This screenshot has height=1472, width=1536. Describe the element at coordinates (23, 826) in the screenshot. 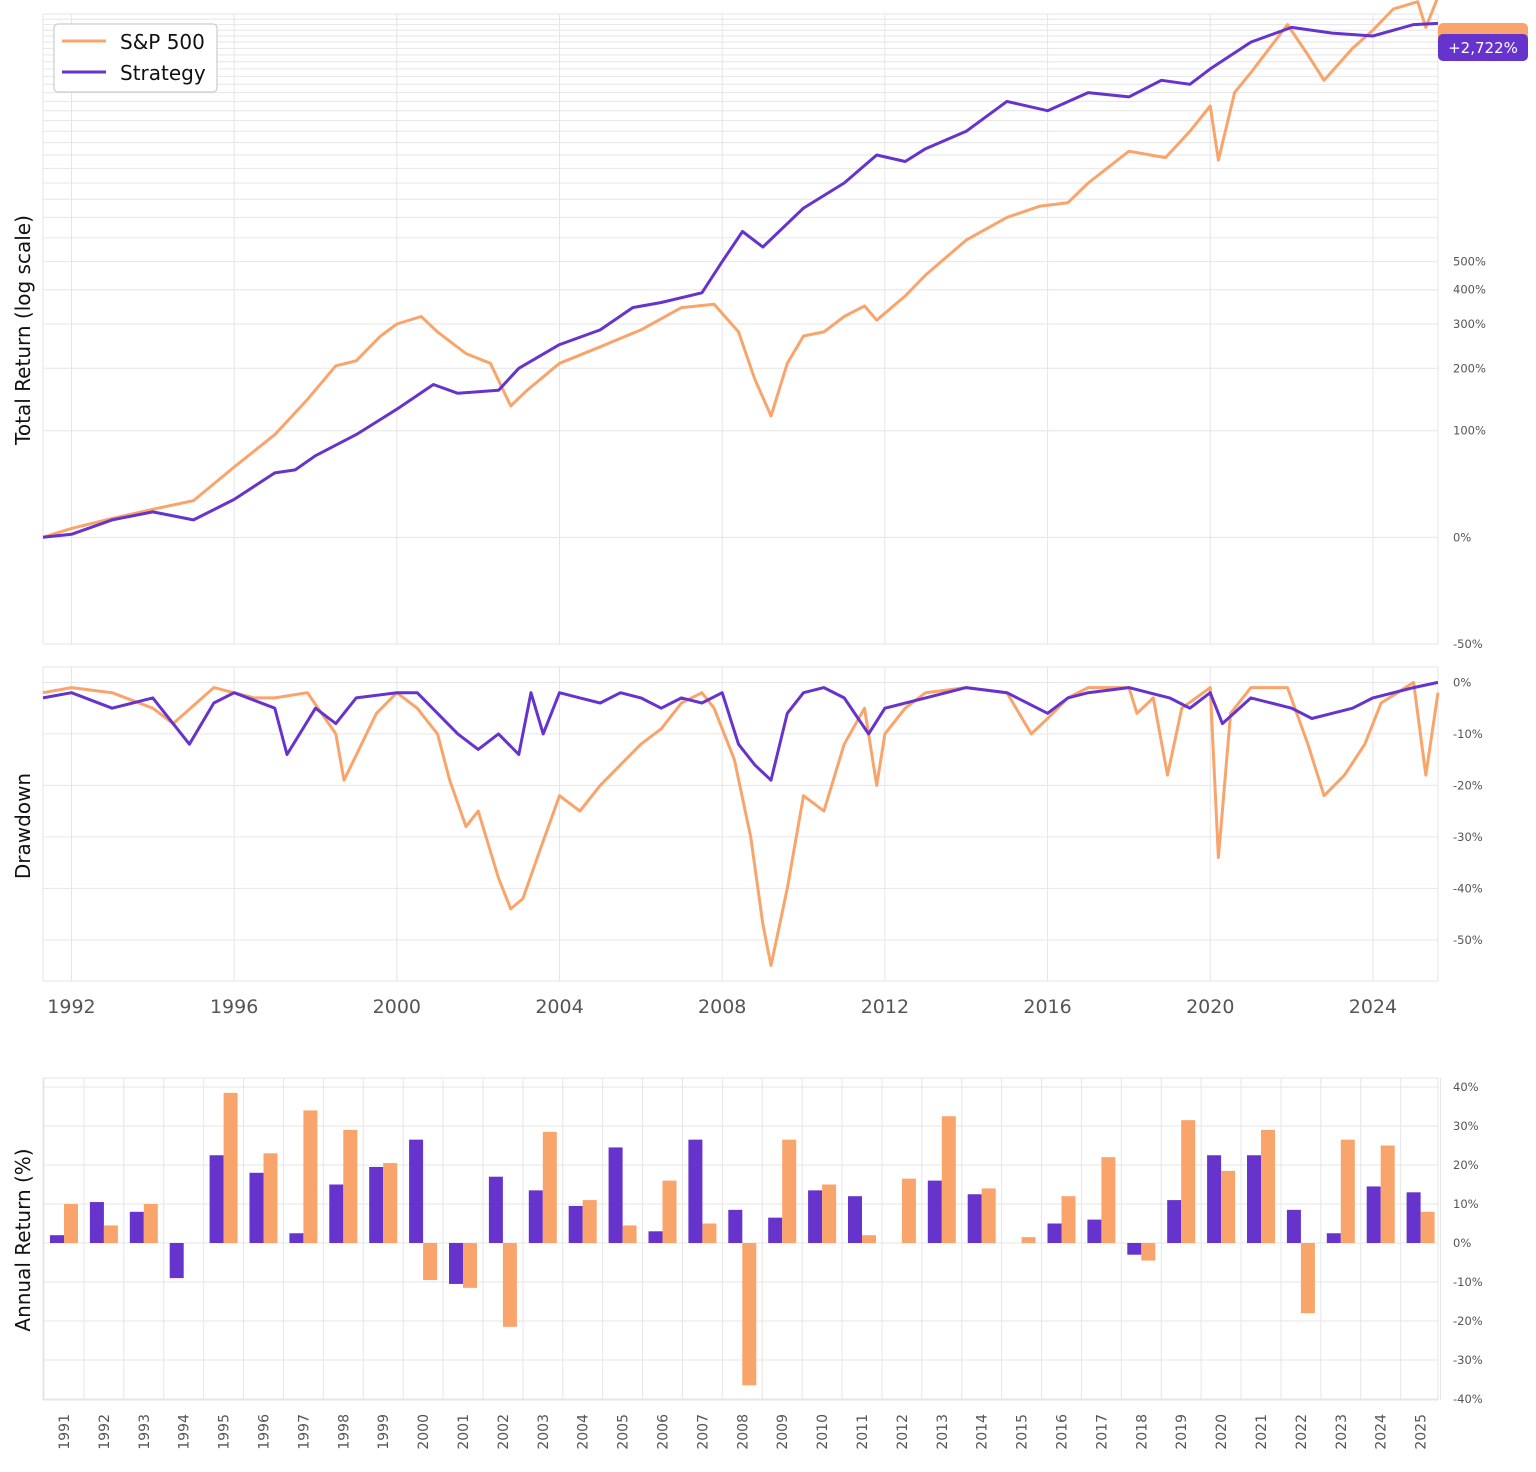

I see `drawdown-y-label: Drawdown` at that location.